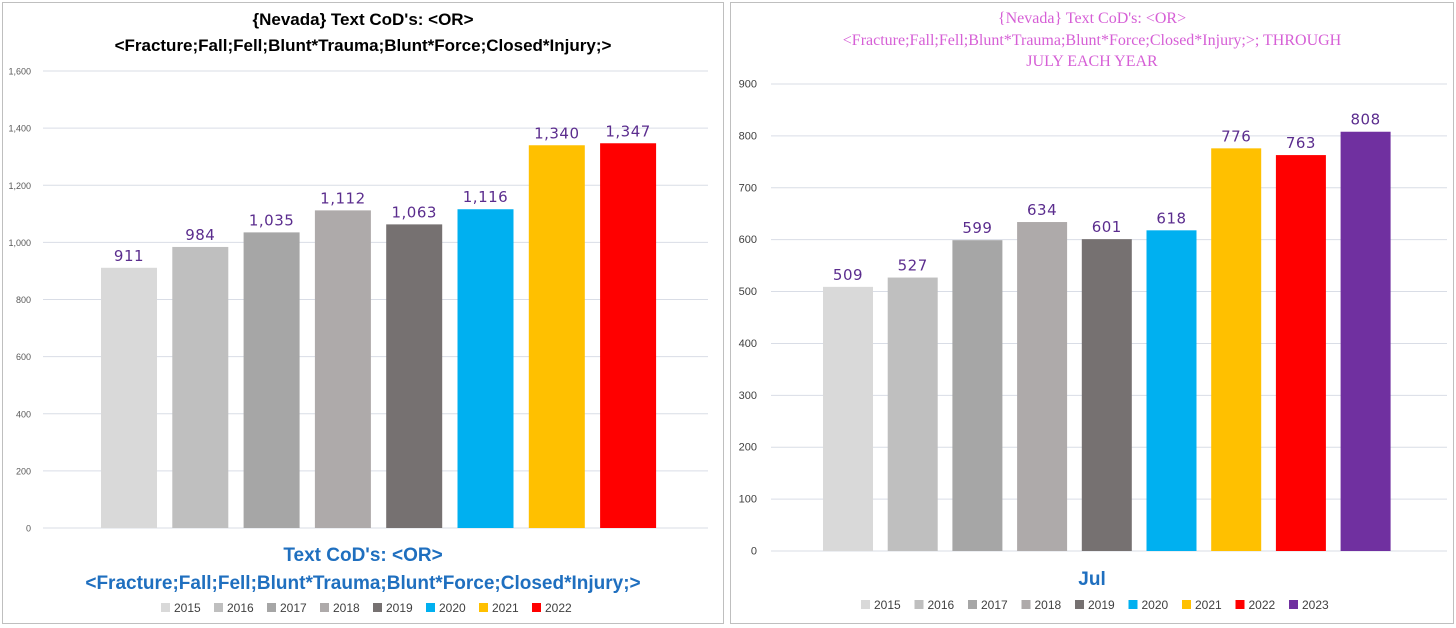  I want to click on data-label-2015: 911, so click(129, 256).